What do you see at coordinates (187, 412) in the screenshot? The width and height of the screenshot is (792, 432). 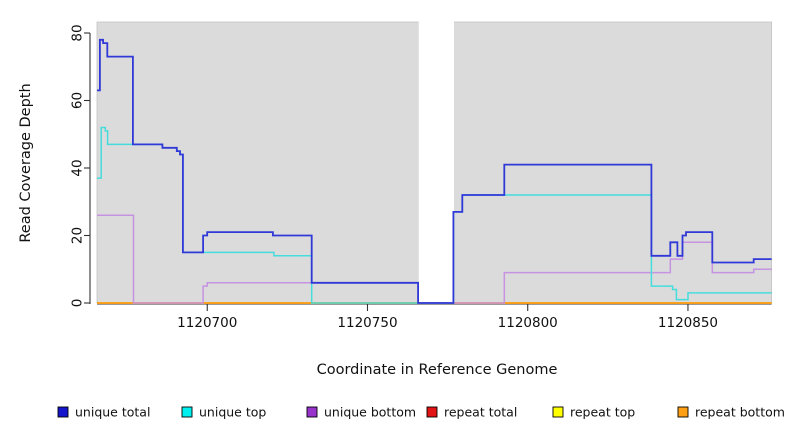 I see `legend-swatch-unique-top` at bounding box center [187, 412].